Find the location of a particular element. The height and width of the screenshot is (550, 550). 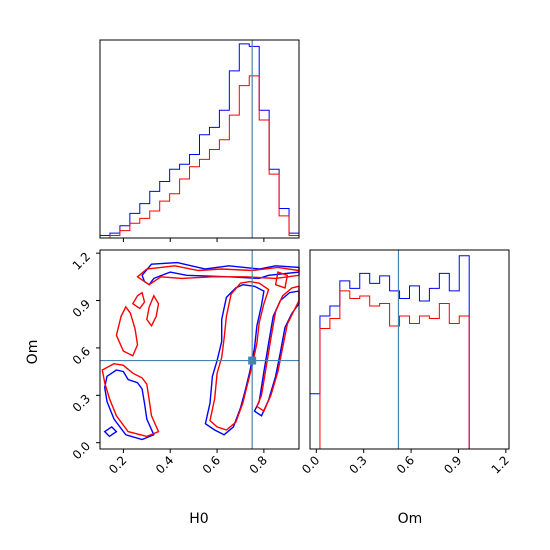

contour-xtick-label-3: 0.8 is located at coordinates (258, 464).